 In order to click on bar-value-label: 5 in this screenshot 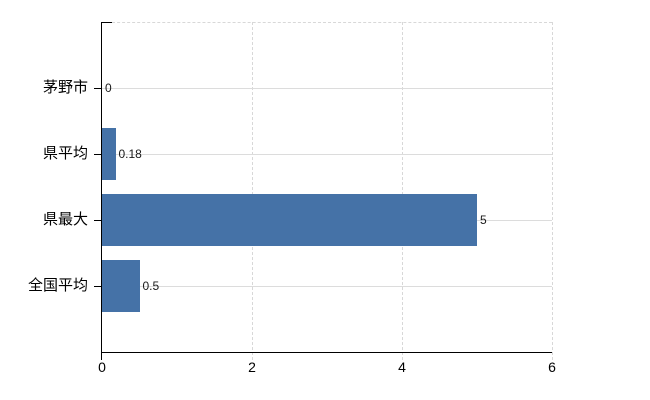, I will do `click(483, 220)`.